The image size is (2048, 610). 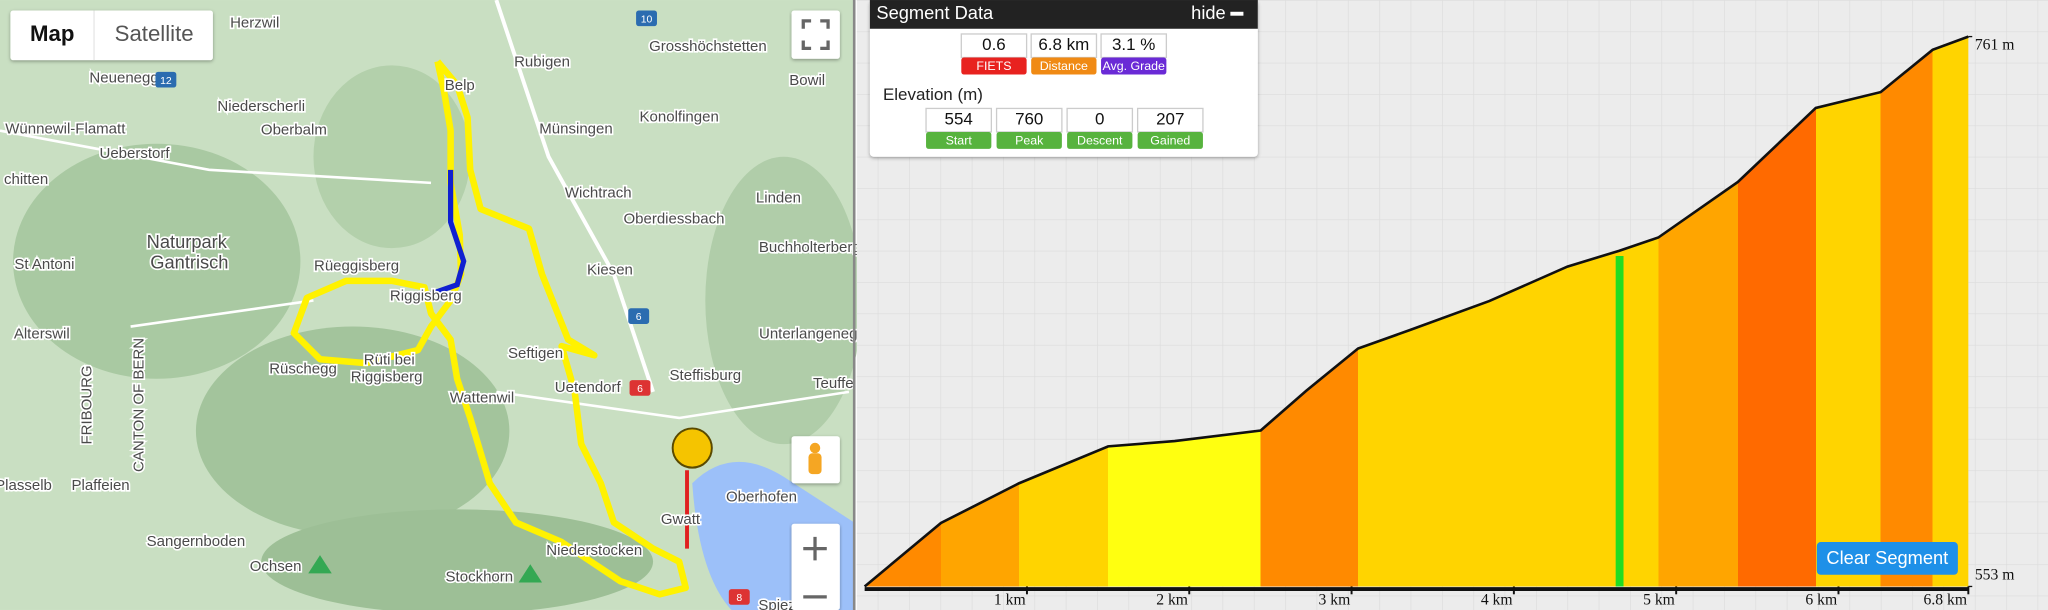 What do you see at coordinates (482, 397) in the screenshot?
I see `place-label: Wattenwil` at bounding box center [482, 397].